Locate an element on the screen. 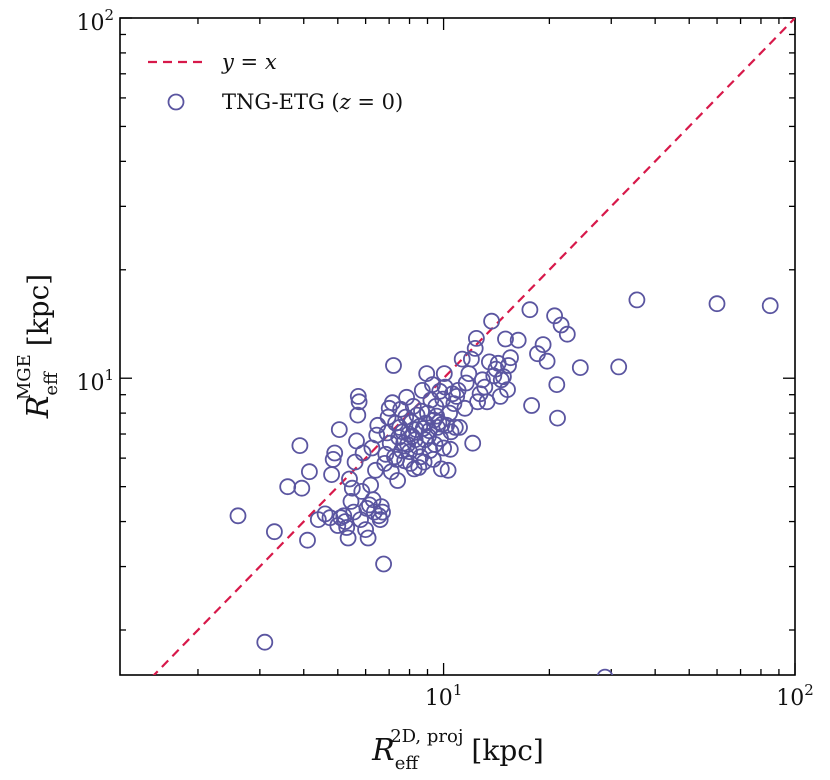 The width and height of the screenshot is (830, 780). y-tick-exp: 2 is located at coordinates (109, 15).